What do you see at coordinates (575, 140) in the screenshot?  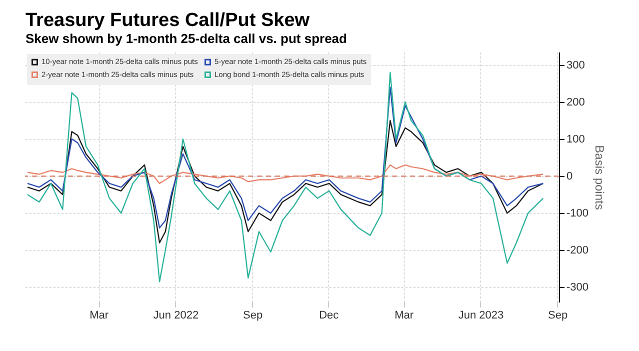 I see `y-tick-label: 100` at bounding box center [575, 140].